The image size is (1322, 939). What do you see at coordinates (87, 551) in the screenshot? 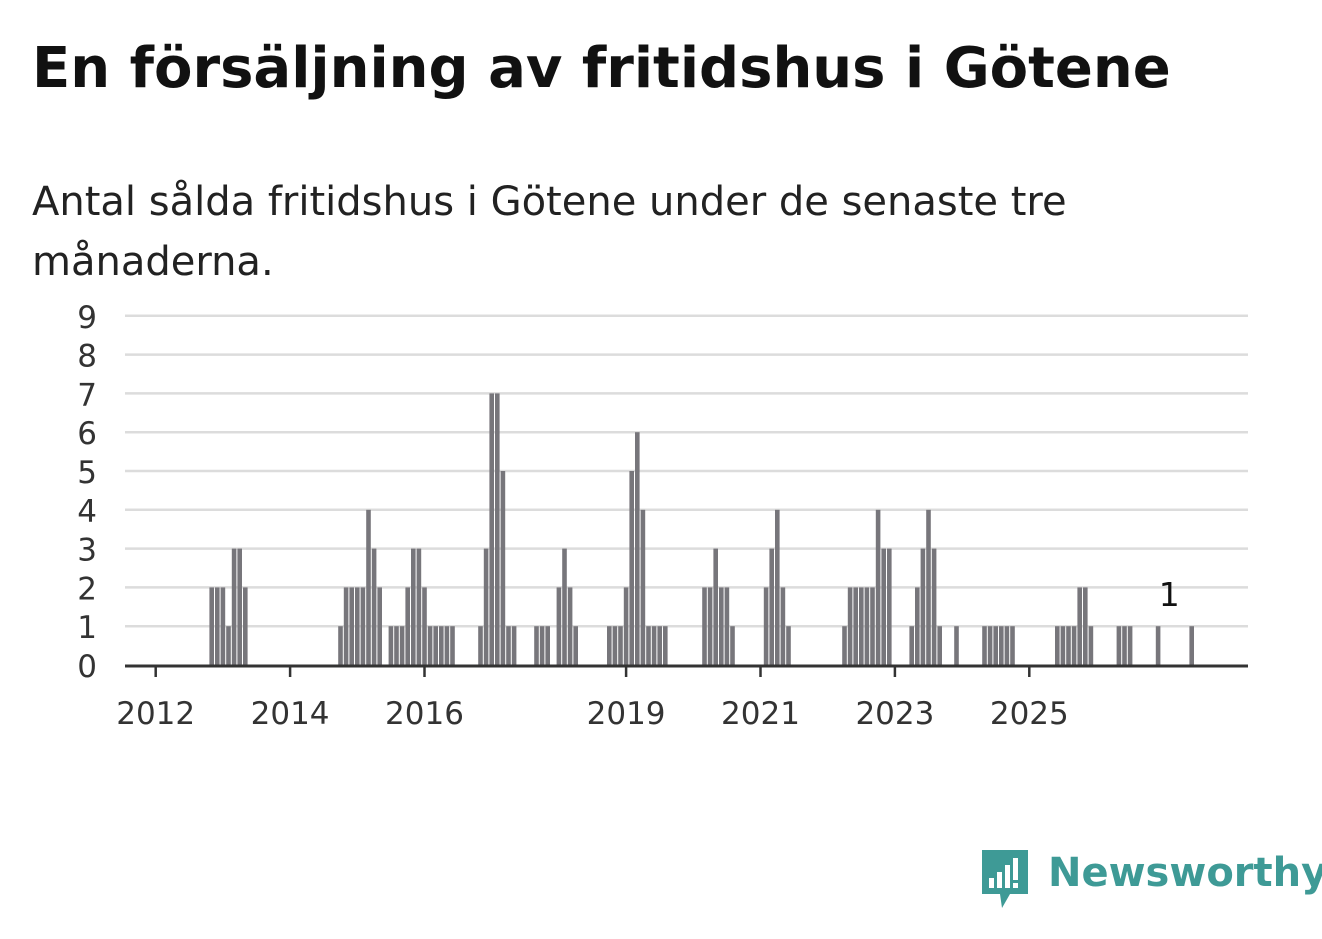
I see `y-tick-label: 3` at bounding box center [87, 551].